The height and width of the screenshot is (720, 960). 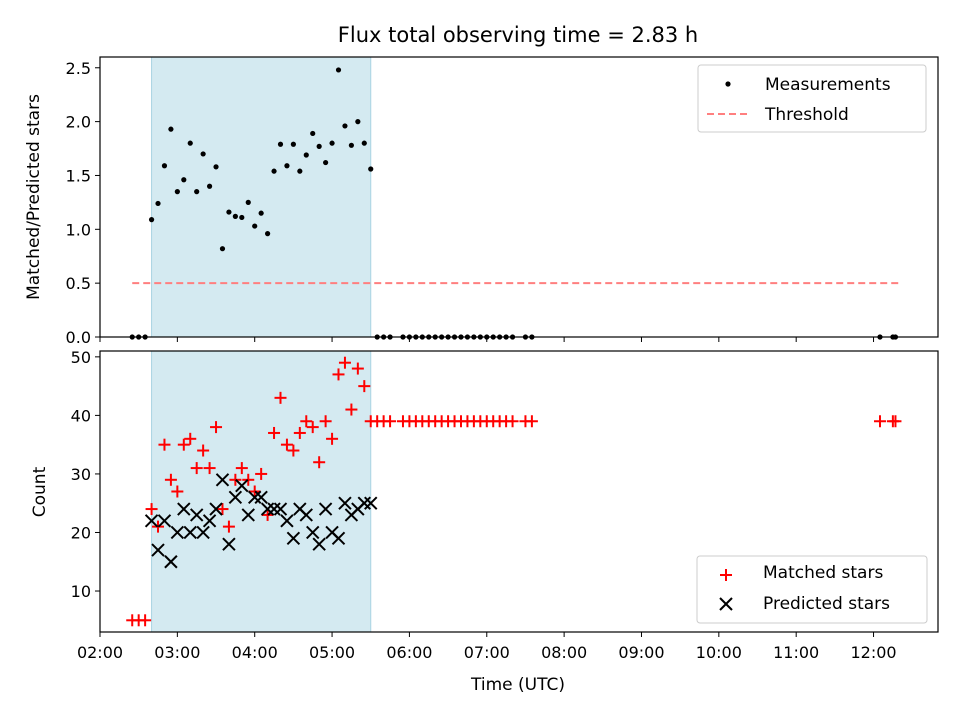 I want to click on observing-span-top, so click(x=261, y=197).